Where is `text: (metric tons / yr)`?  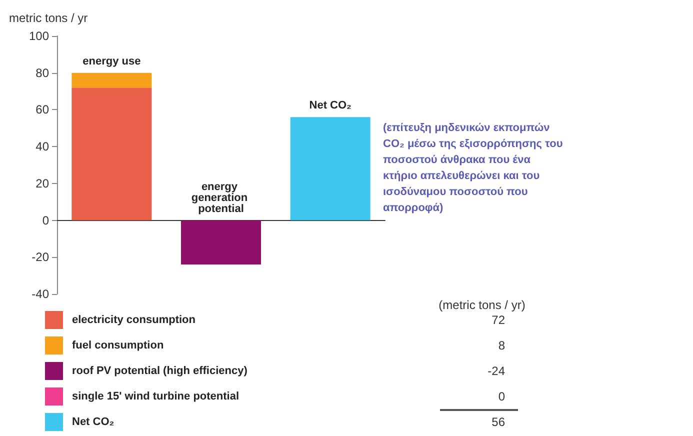
text: (metric tons / yr) is located at coordinates (482, 305).